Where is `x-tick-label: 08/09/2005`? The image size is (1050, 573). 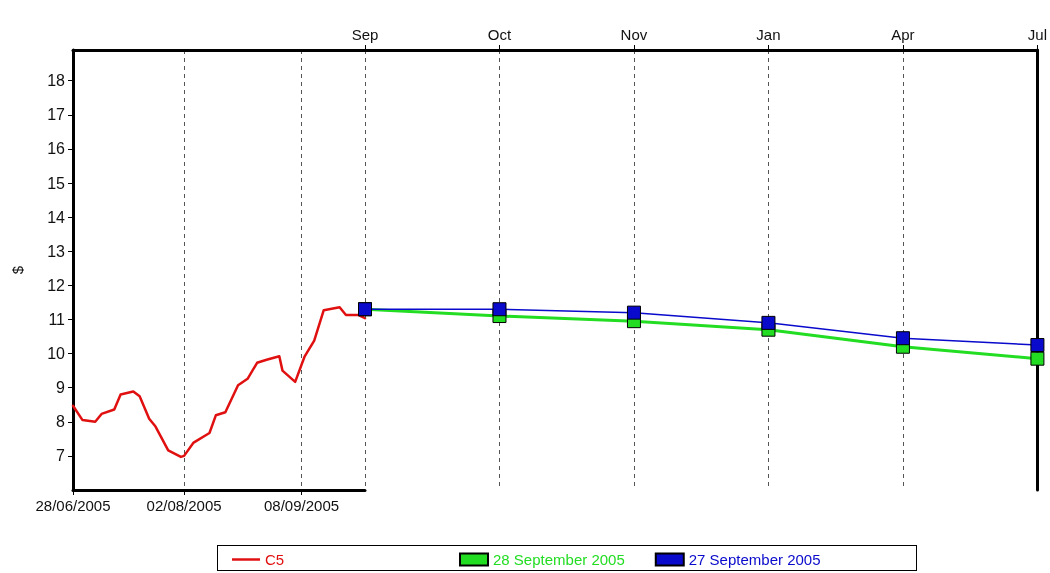 x-tick-label: 08/09/2005 is located at coordinates (301, 505).